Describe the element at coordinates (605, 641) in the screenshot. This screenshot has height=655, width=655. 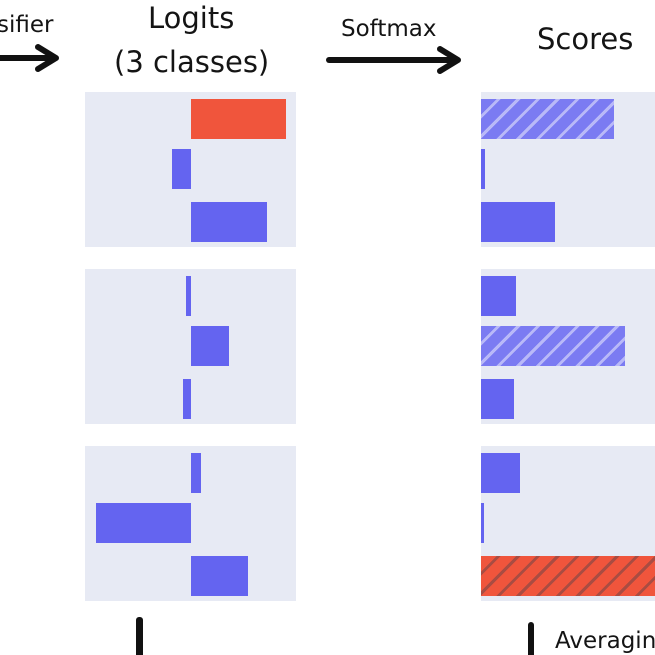
I see `averaging-label: Averagin` at that location.